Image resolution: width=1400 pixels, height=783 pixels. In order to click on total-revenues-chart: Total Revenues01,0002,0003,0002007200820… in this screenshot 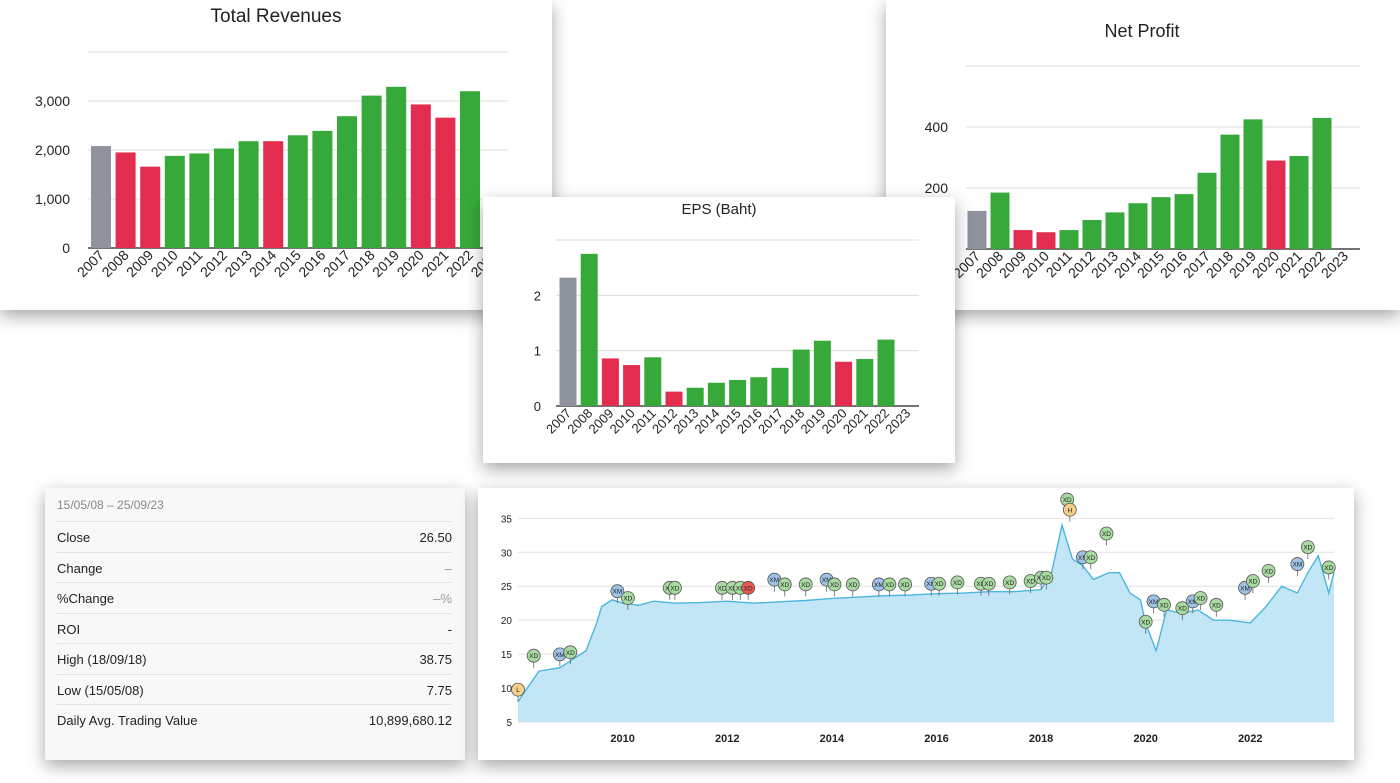, I will do `click(271, 143)`.